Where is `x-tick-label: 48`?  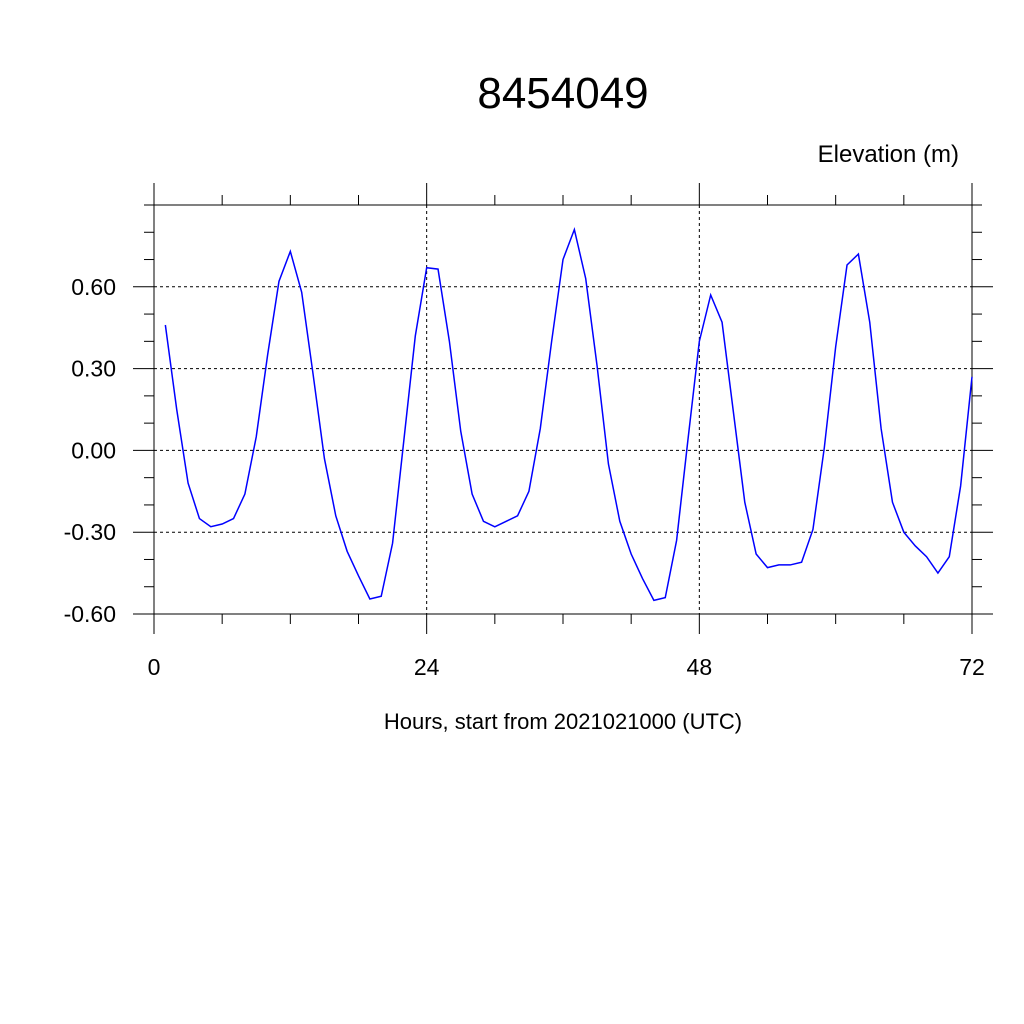 x-tick-label: 48 is located at coordinates (700, 667).